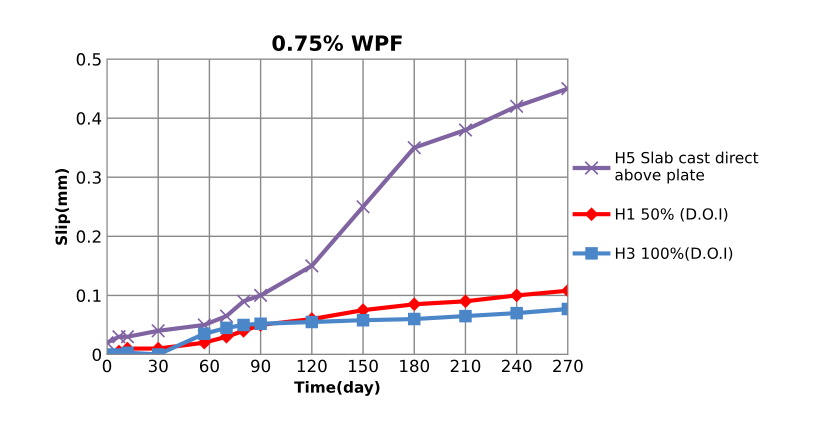  What do you see at coordinates (672, 215) in the screenshot?
I see `legend-label: H1 50% (D.O.I)` at bounding box center [672, 215].